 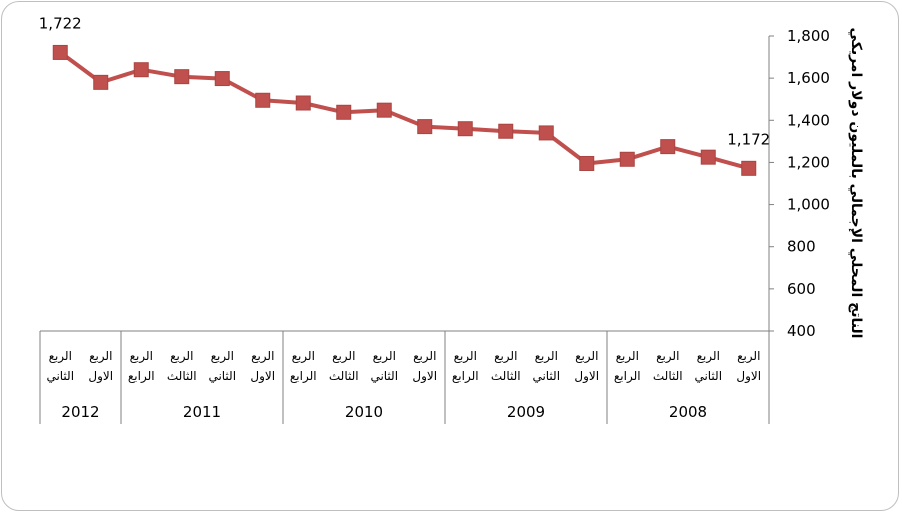 I want to click on data-label: 1,722, so click(x=60, y=23).